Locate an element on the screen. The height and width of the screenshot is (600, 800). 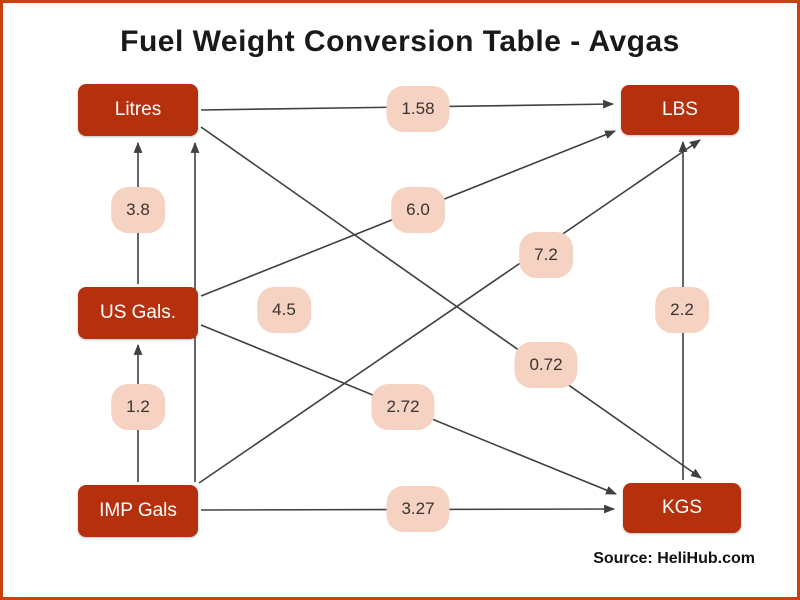
edge-factor-us-gals-to-litres: 3.8 is located at coordinates (138, 210).